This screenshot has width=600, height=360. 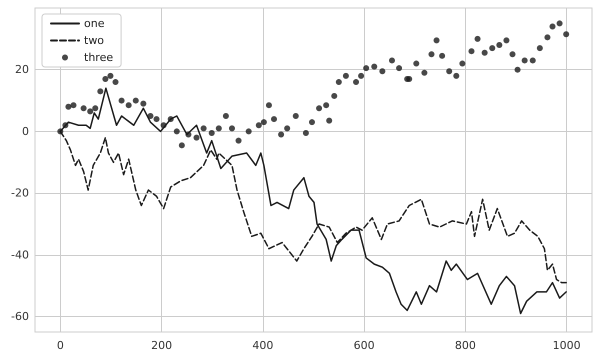 What do you see at coordinates (465, 345) in the screenshot?
I see `x-tick-label: 800` at bounding box center [465, 345].